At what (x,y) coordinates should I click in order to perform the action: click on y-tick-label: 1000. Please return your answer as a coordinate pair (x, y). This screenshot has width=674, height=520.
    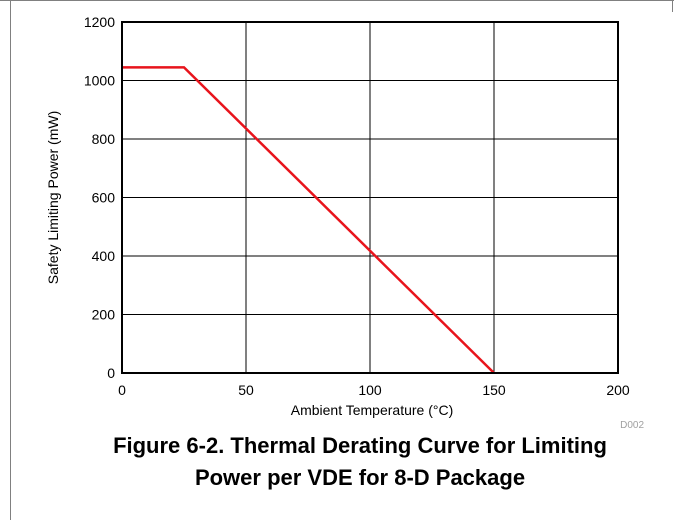
    Looking at the image, I should click on (99, 81).